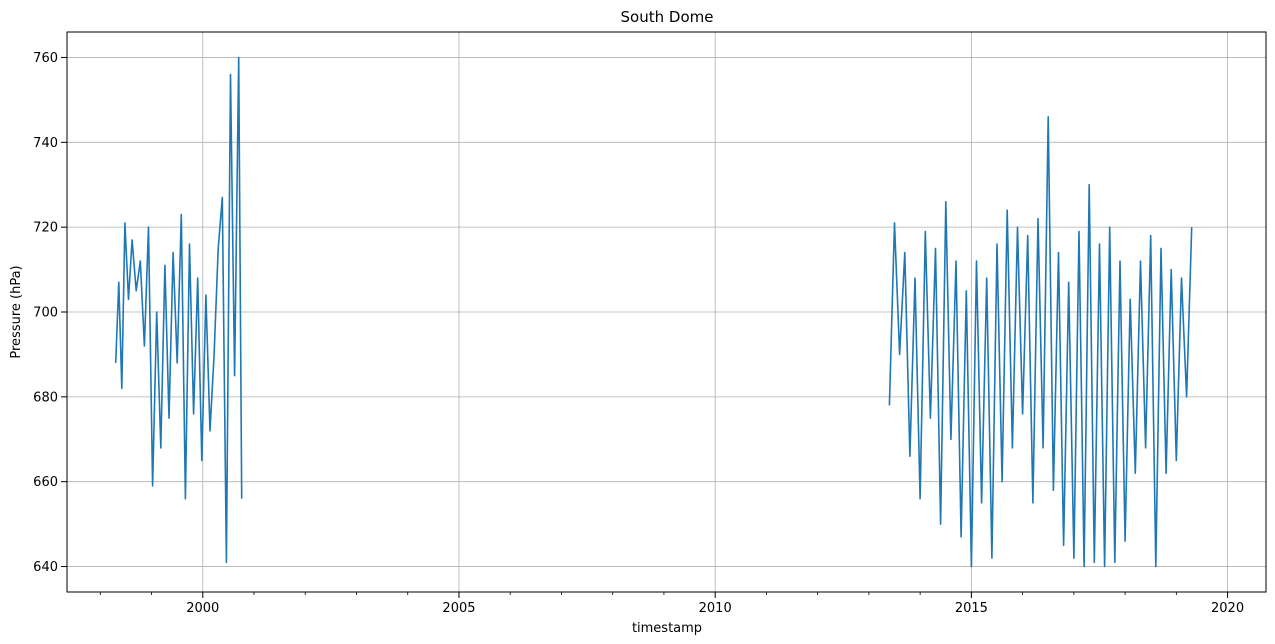  What do you see at coordinates (202, 608) in the screenshot?
I see `x-tick-label: 2000` at bounding box center [202, 608].